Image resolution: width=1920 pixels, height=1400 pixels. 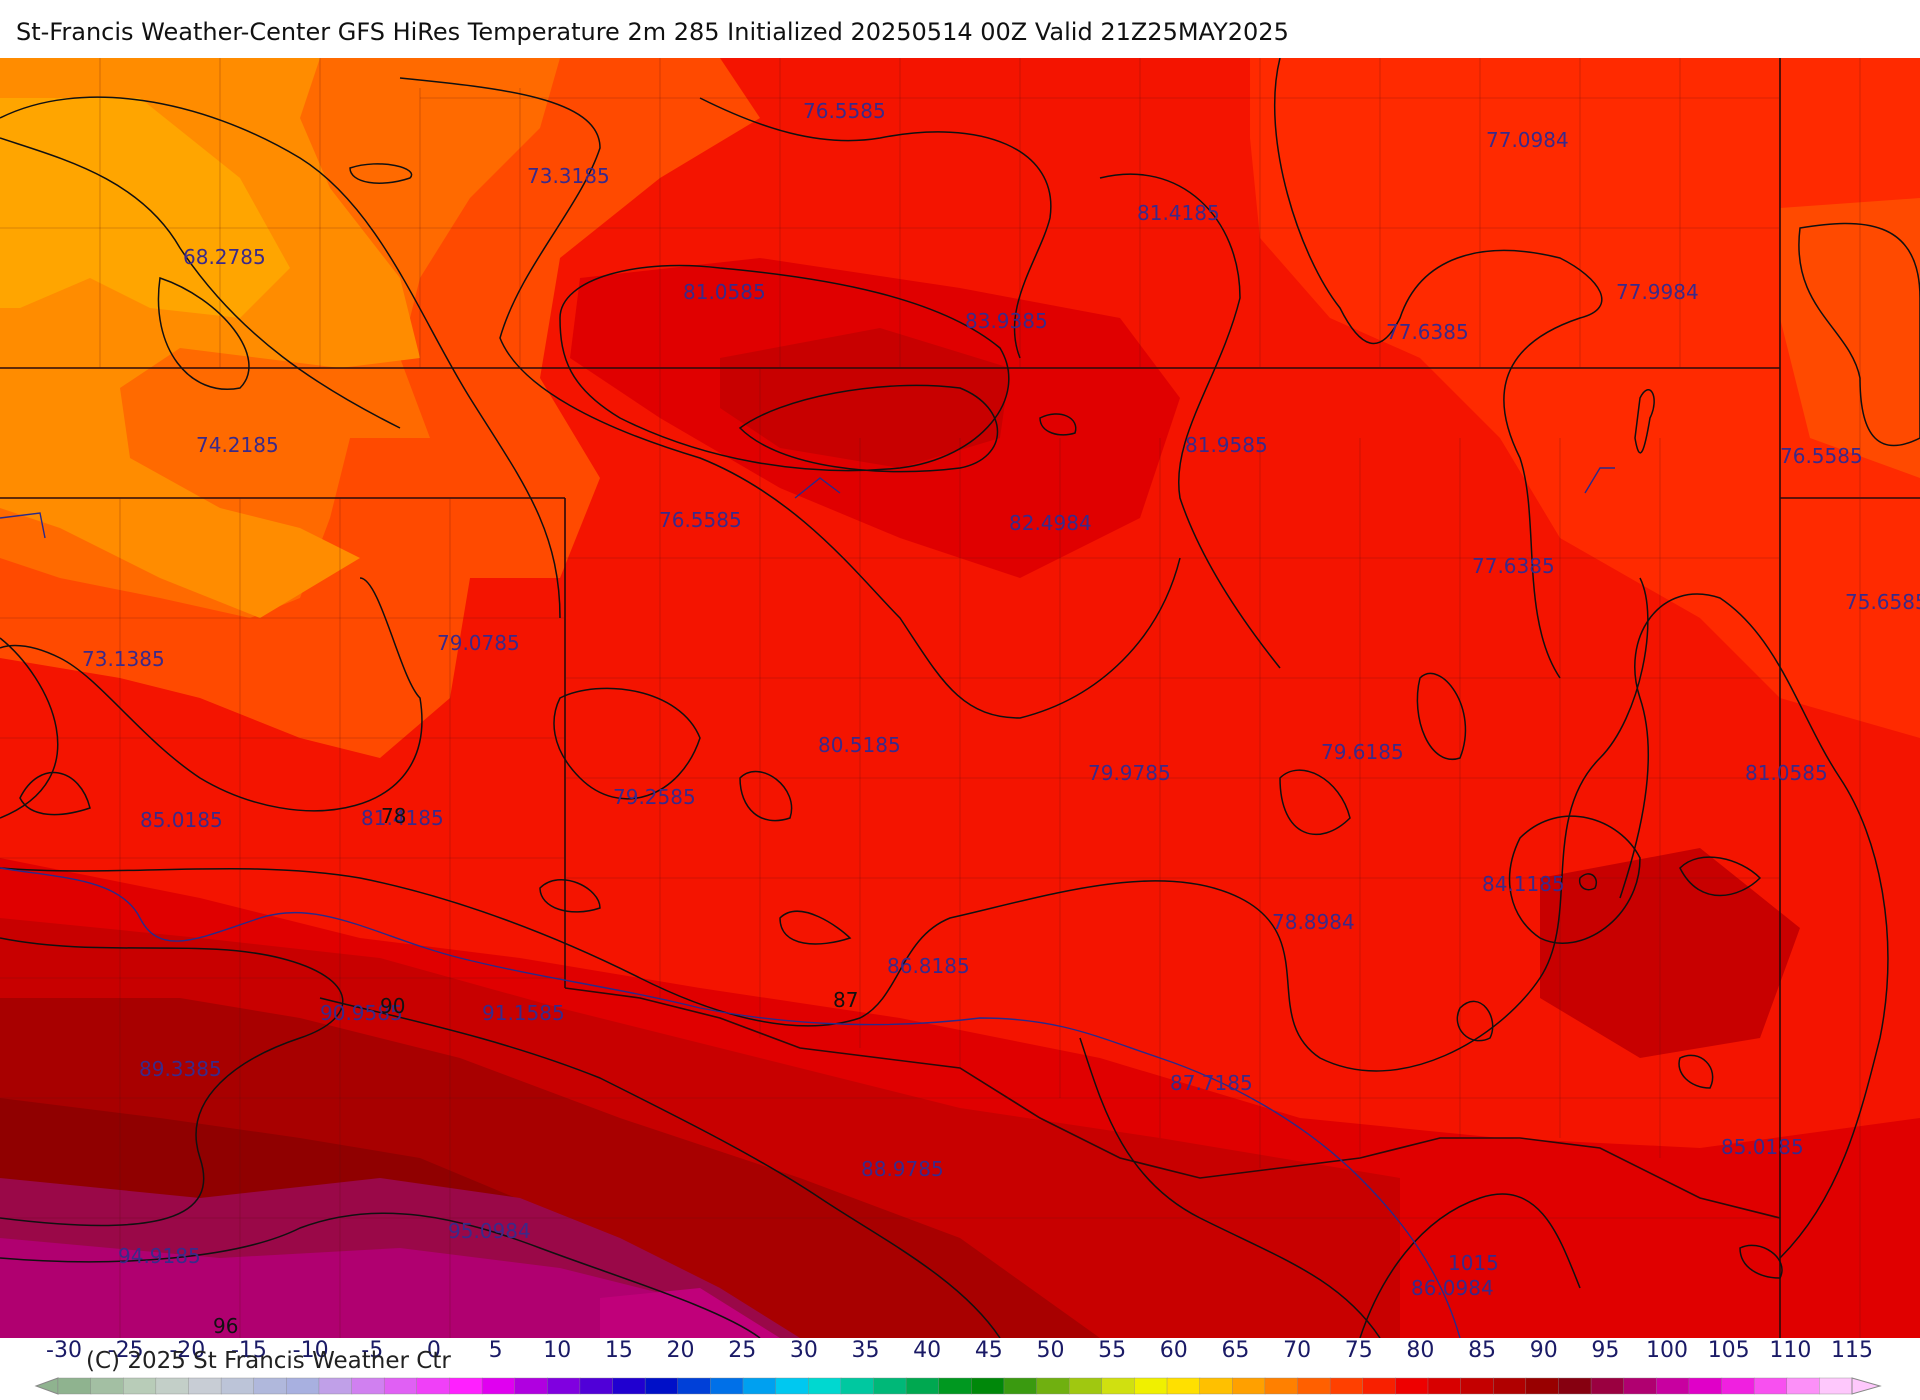 I want to click on value-label: 73.1385, so click(x=123, y=659).